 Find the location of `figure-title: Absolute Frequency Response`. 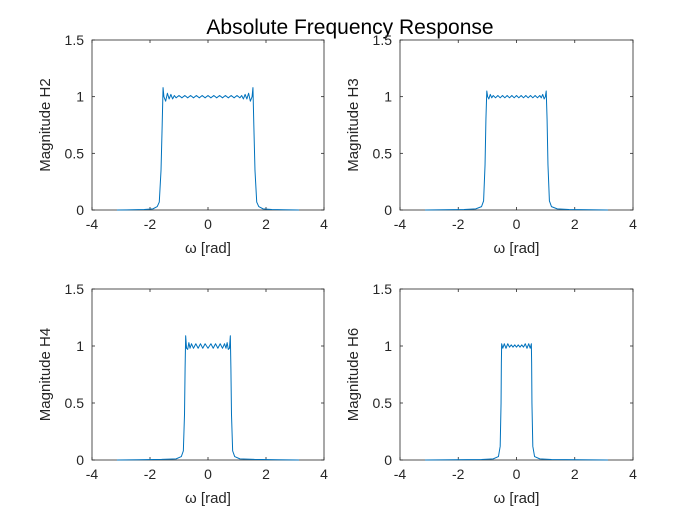

figure-title: Absolute Frequency Response is located at coordinates (349, 27).